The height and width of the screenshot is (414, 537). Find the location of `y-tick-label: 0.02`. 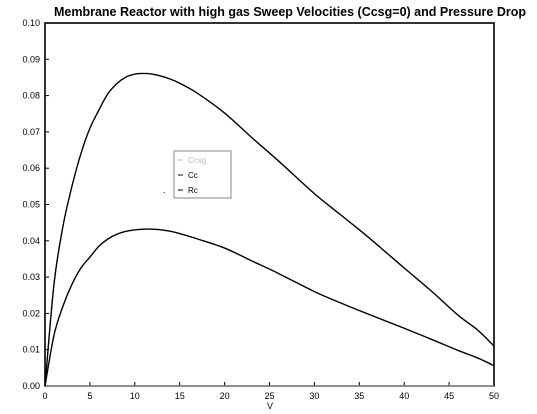

y-tick-label: 0.02 is located at coordinates (31, 313).